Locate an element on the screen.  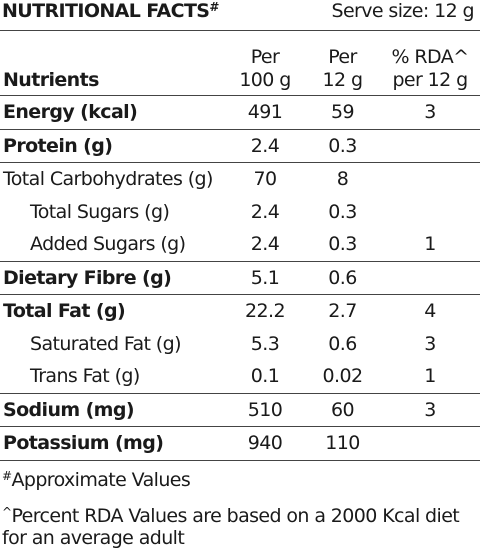
cell-value: 22.2 is located at coordinates (265, 311).